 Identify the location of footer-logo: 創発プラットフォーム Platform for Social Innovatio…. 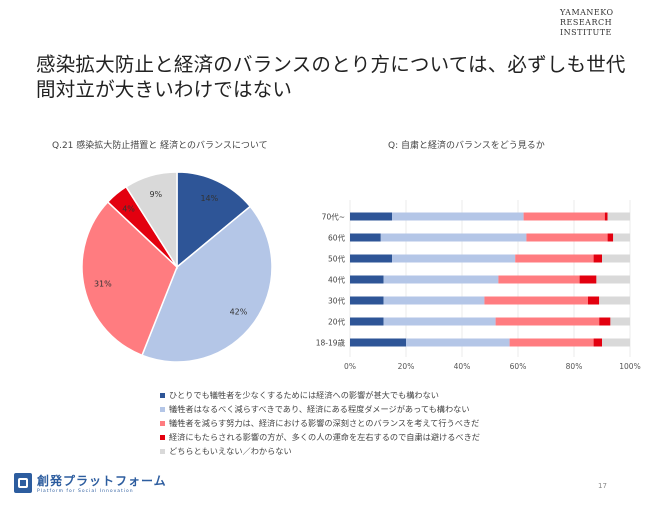
(90, 483).